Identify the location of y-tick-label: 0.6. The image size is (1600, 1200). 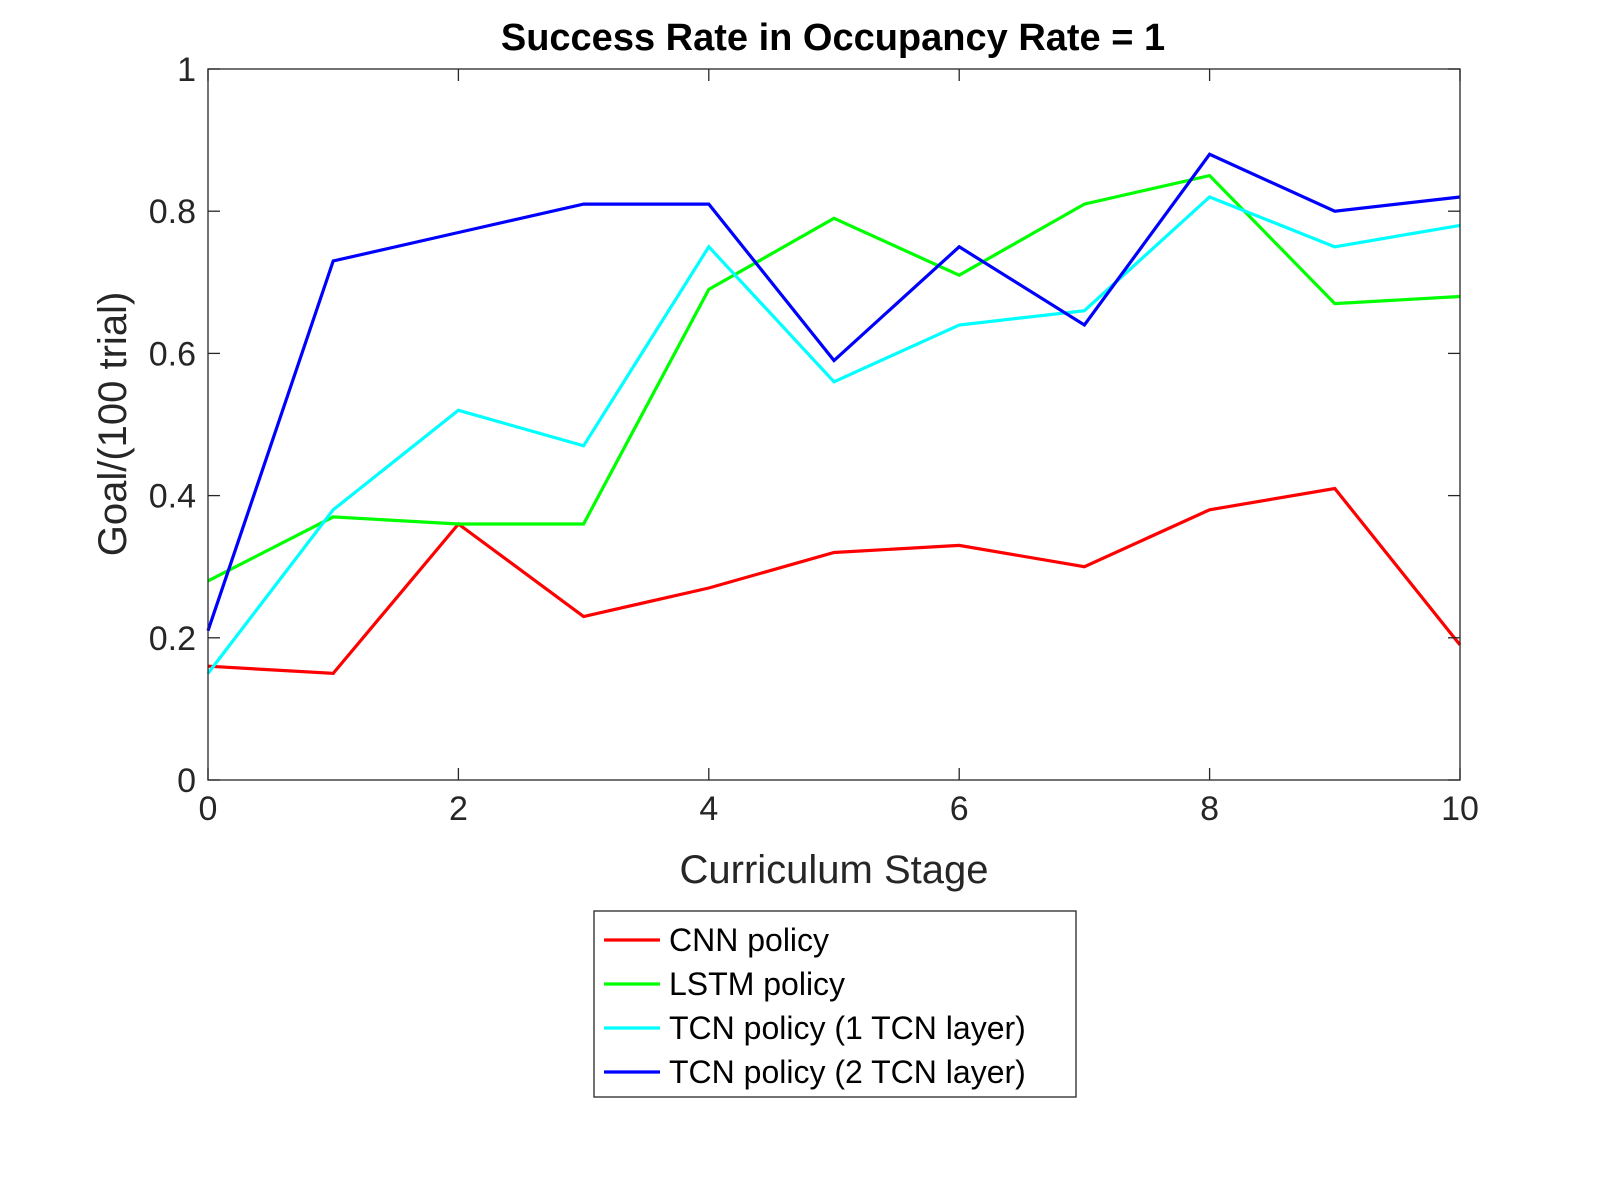
(172, 354).